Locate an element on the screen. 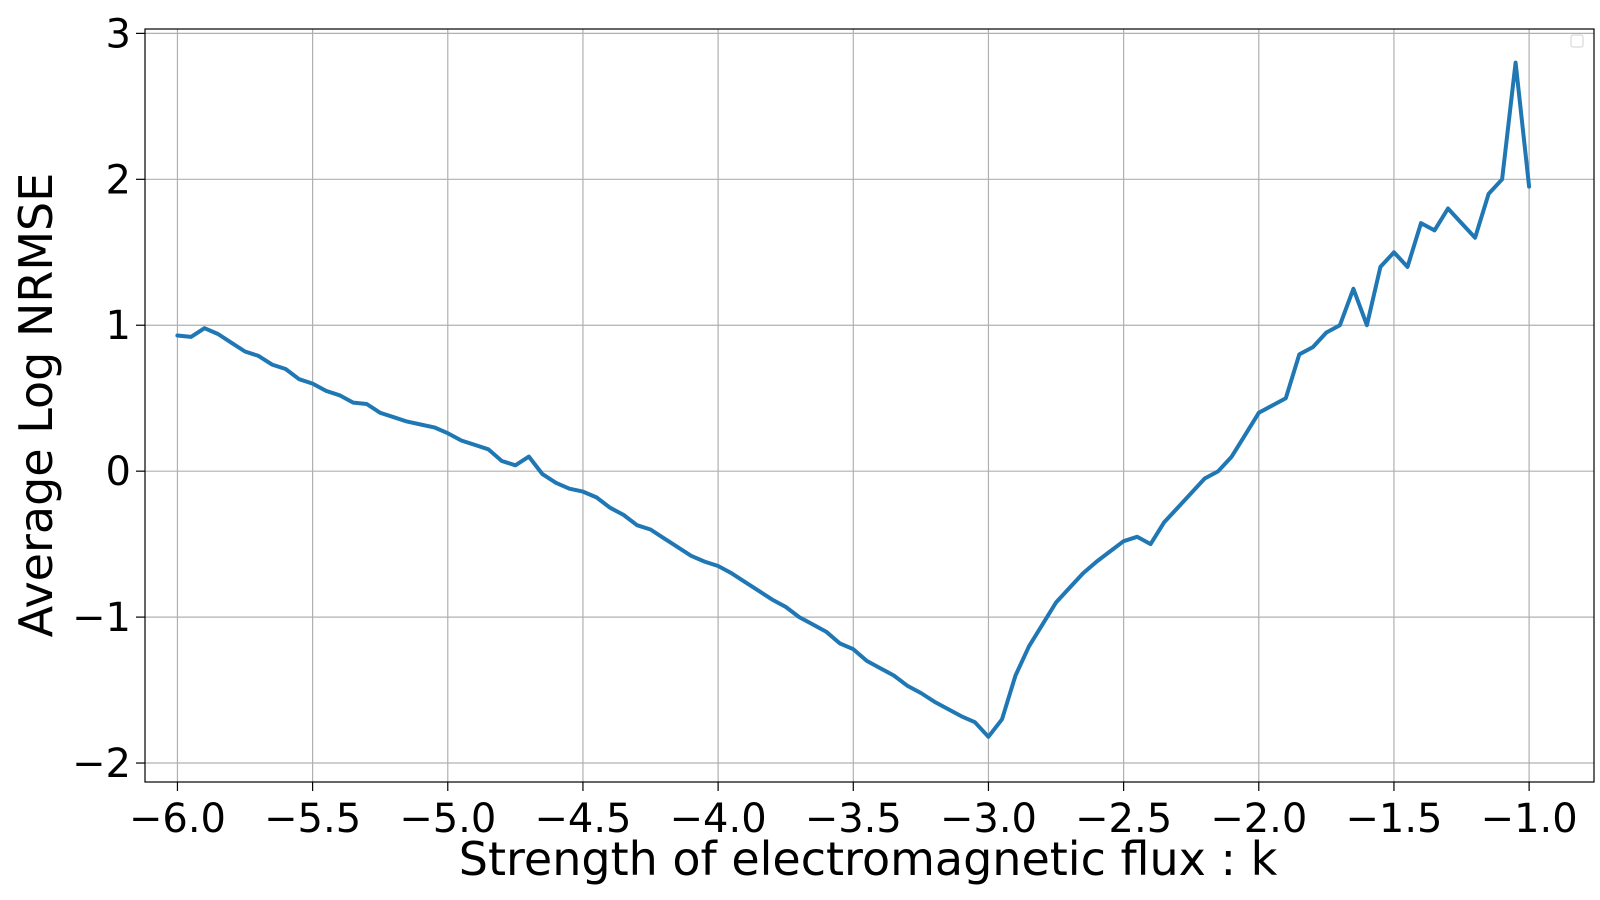 The height and width of the screenshot is (900, 1600). y-tick-label: 1 is located at coordinates (118, 326).